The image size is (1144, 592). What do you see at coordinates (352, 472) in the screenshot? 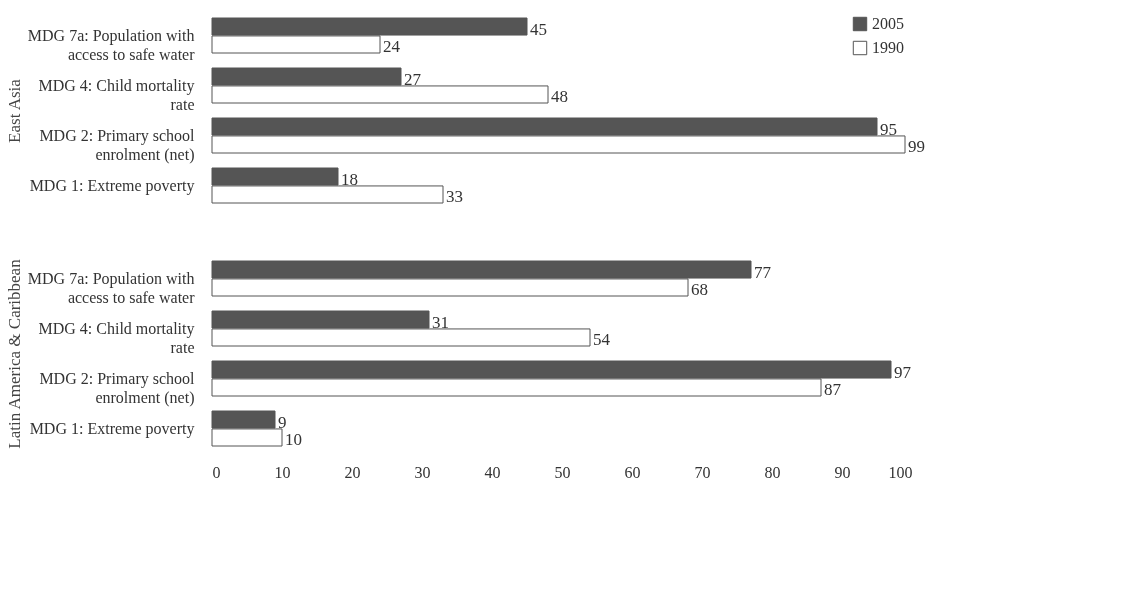
I see `x-tick-label: 20` at bounding box center [352, 472].